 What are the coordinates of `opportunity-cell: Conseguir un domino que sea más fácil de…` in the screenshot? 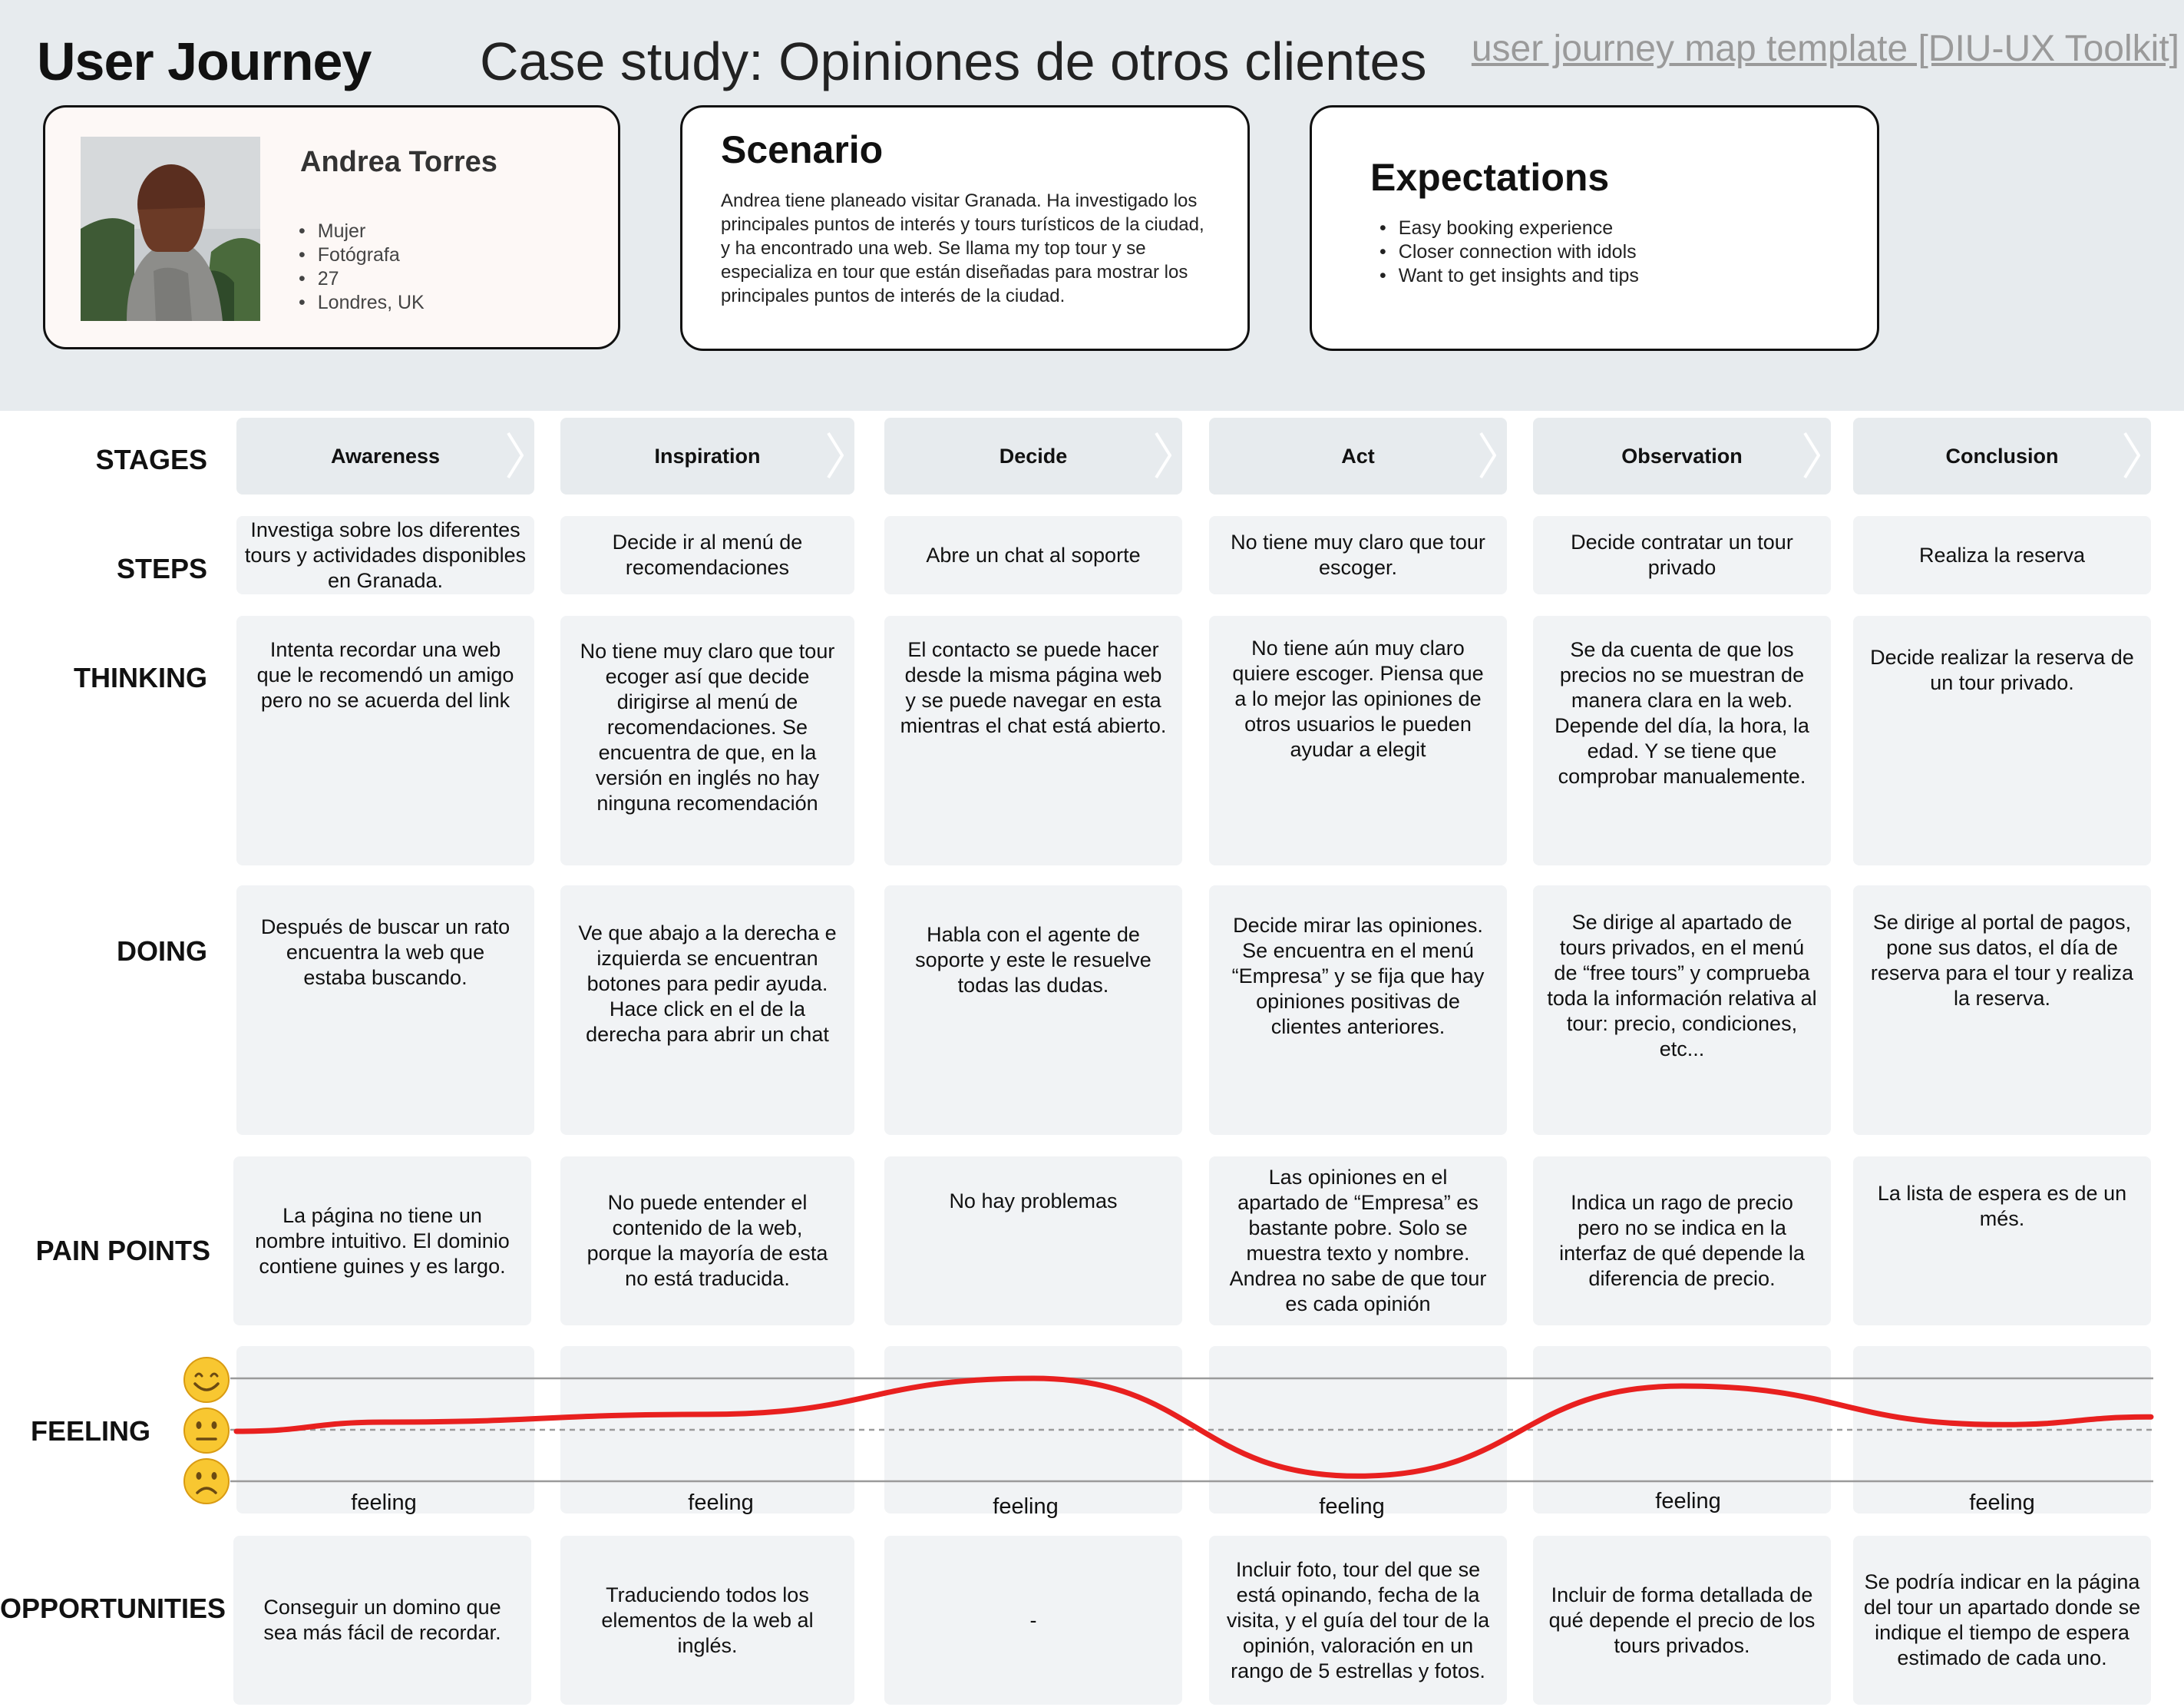 It's located at (382, 1620).